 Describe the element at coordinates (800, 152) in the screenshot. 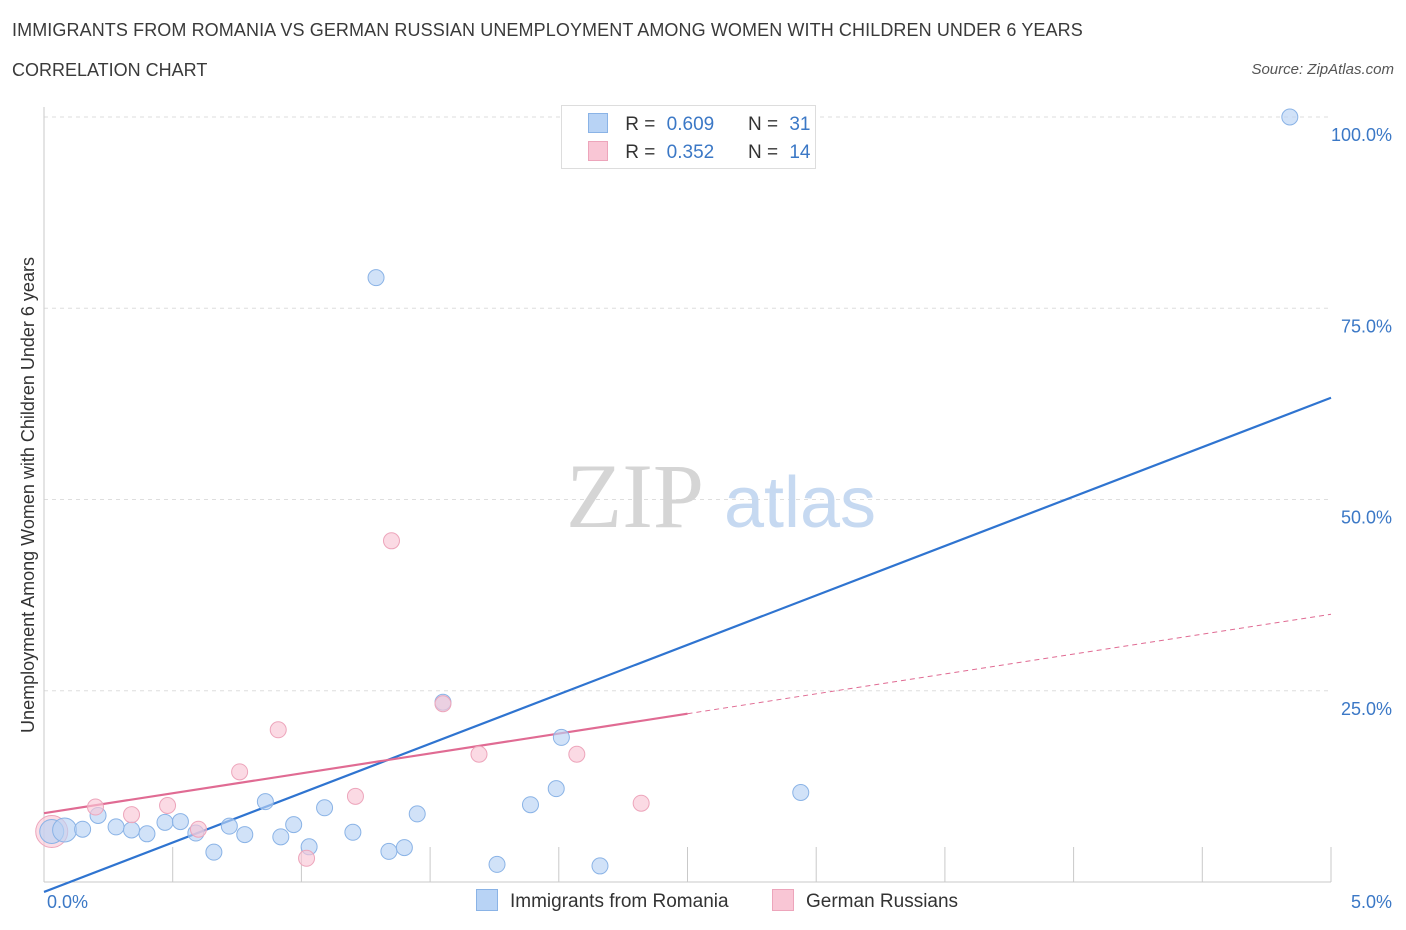

I see `n-value-german-russians: 14` at that location.